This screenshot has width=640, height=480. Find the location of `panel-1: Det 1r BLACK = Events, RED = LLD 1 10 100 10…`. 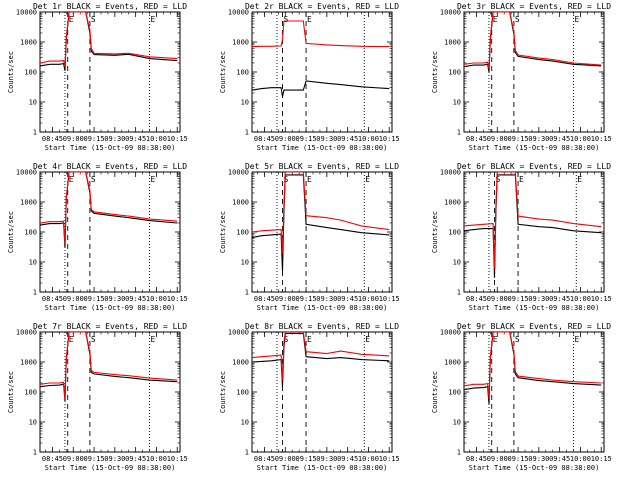

panel-1: Det 1r BLACK = Events, RED = LLD 1 10 100 10… is located at coordinates (97, 77).